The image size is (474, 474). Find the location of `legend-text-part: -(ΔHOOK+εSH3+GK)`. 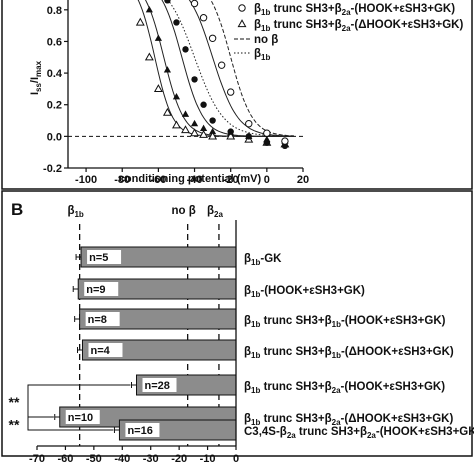

legend-text-part: -(ΔHOOK+εSH3+GK) is located at coordinates (407, 25).